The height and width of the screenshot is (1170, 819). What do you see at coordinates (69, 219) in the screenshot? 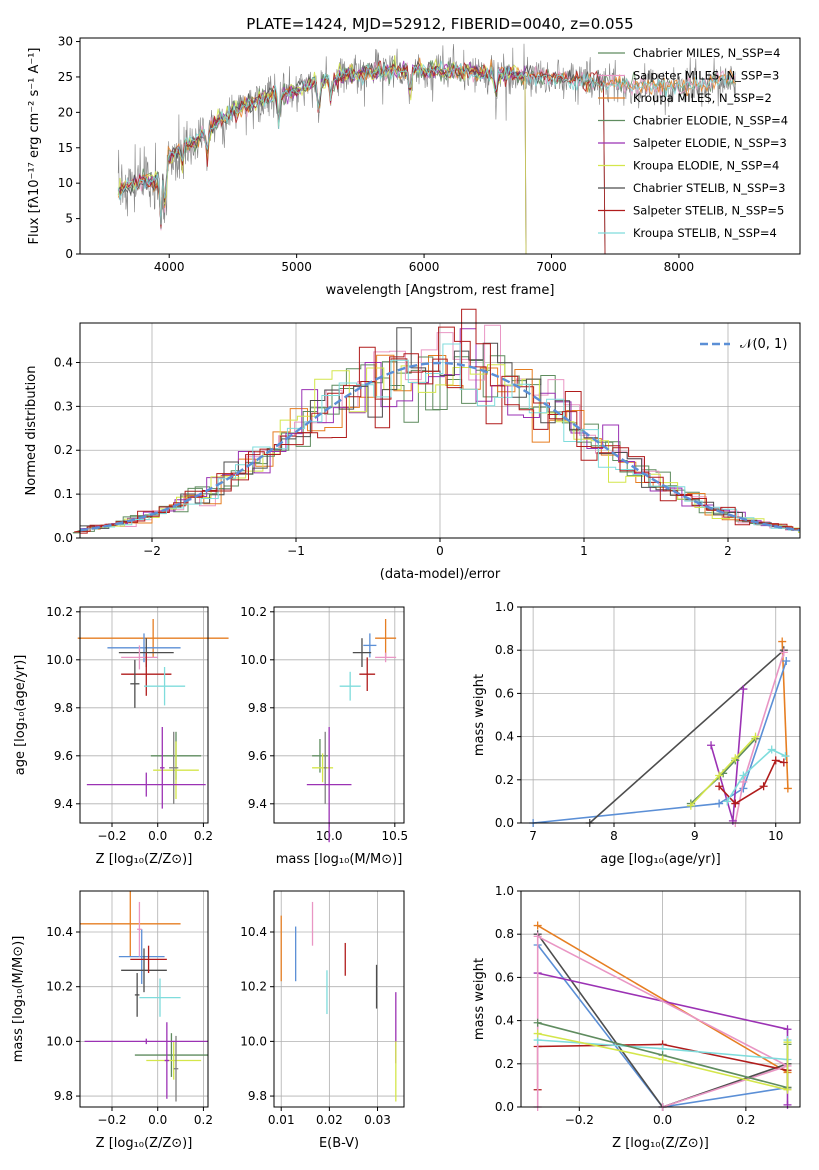
I see `spectrum-ytick-label: 5` at bounding box center [69, 219].